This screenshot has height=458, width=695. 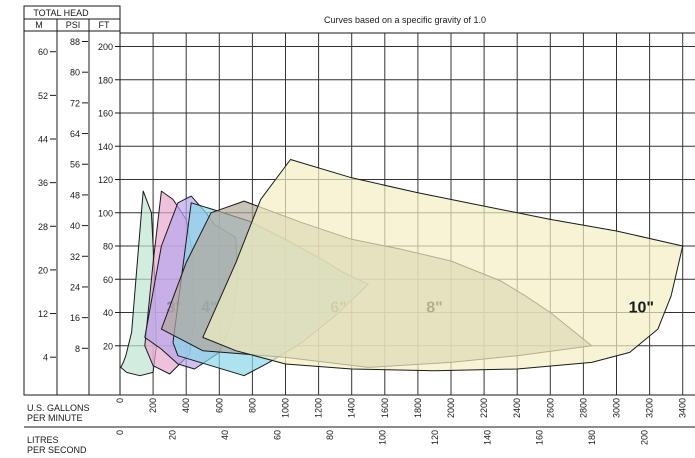 I want to click on m-tick-label: 60, so click(x=43, y=52).